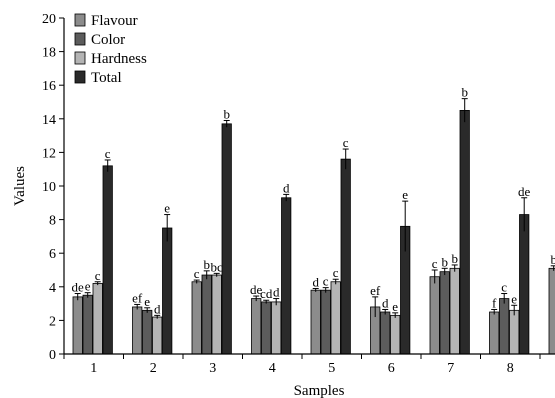  Describe the element at coordinates (395, 306) in the screenshot. I see `significance-label-hardness-6: e` at that location.